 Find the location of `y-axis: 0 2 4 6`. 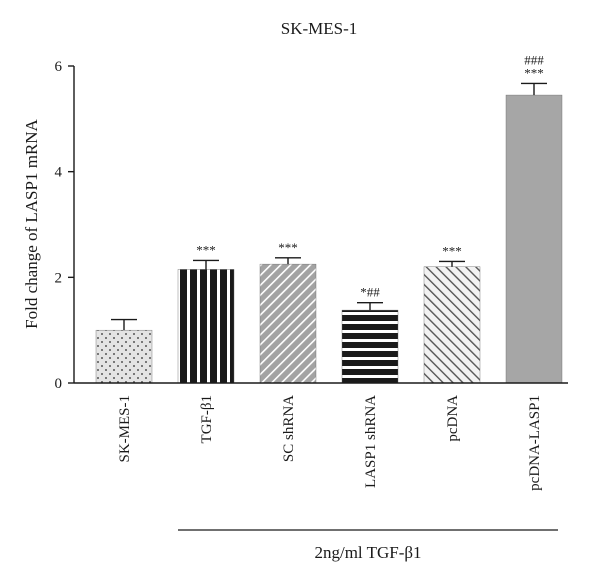

y-axis: 0 2 4 6 is located at coordinates (65, 225).